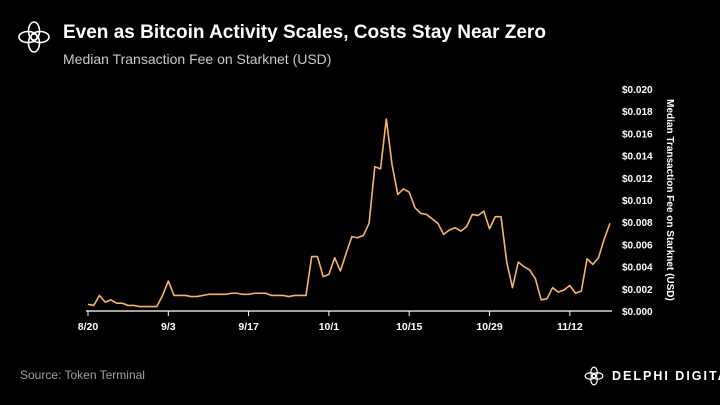 This screenshot has width=720, height=405. I want to click on y-tick-label: $0.016, so click(637, 134).